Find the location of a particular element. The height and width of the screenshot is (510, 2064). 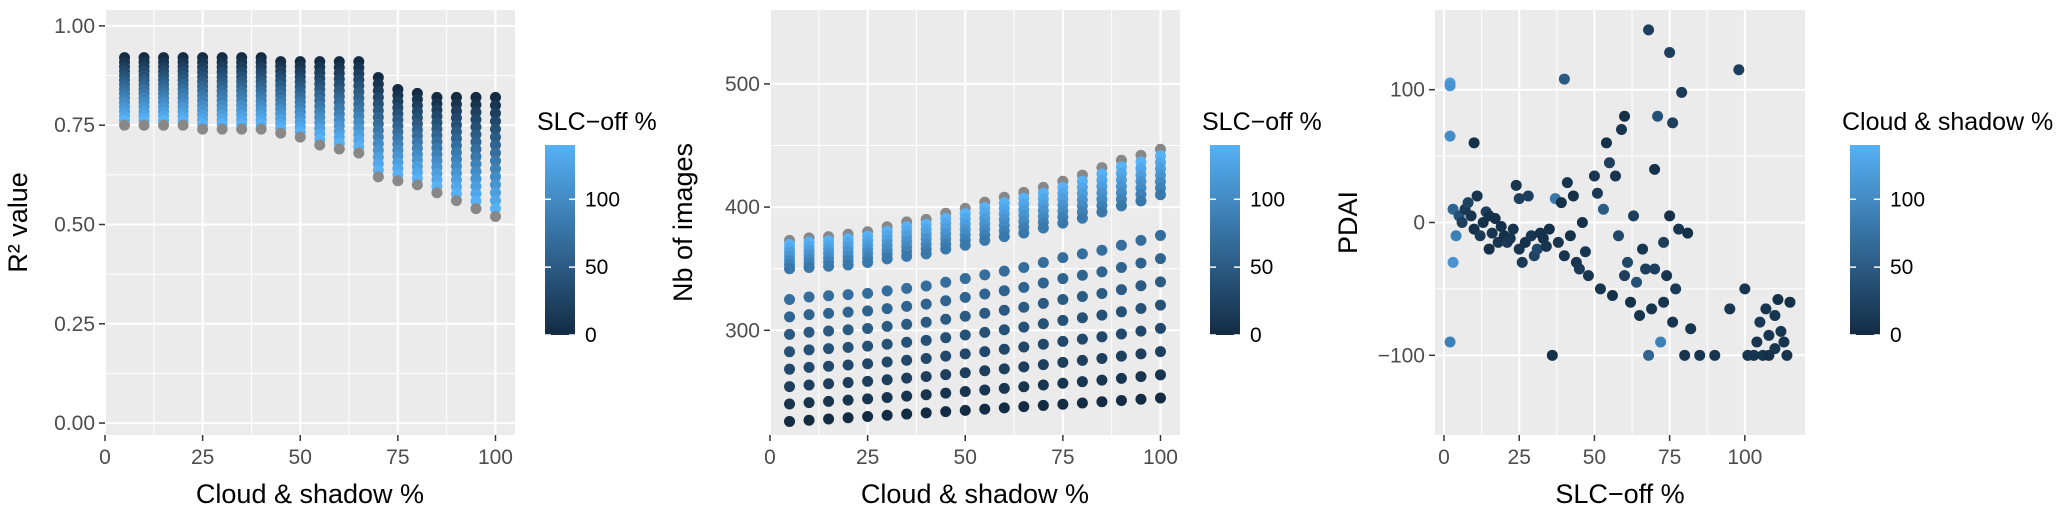

colorbar-tick-label: 100 is located at coordinates (602, 199).